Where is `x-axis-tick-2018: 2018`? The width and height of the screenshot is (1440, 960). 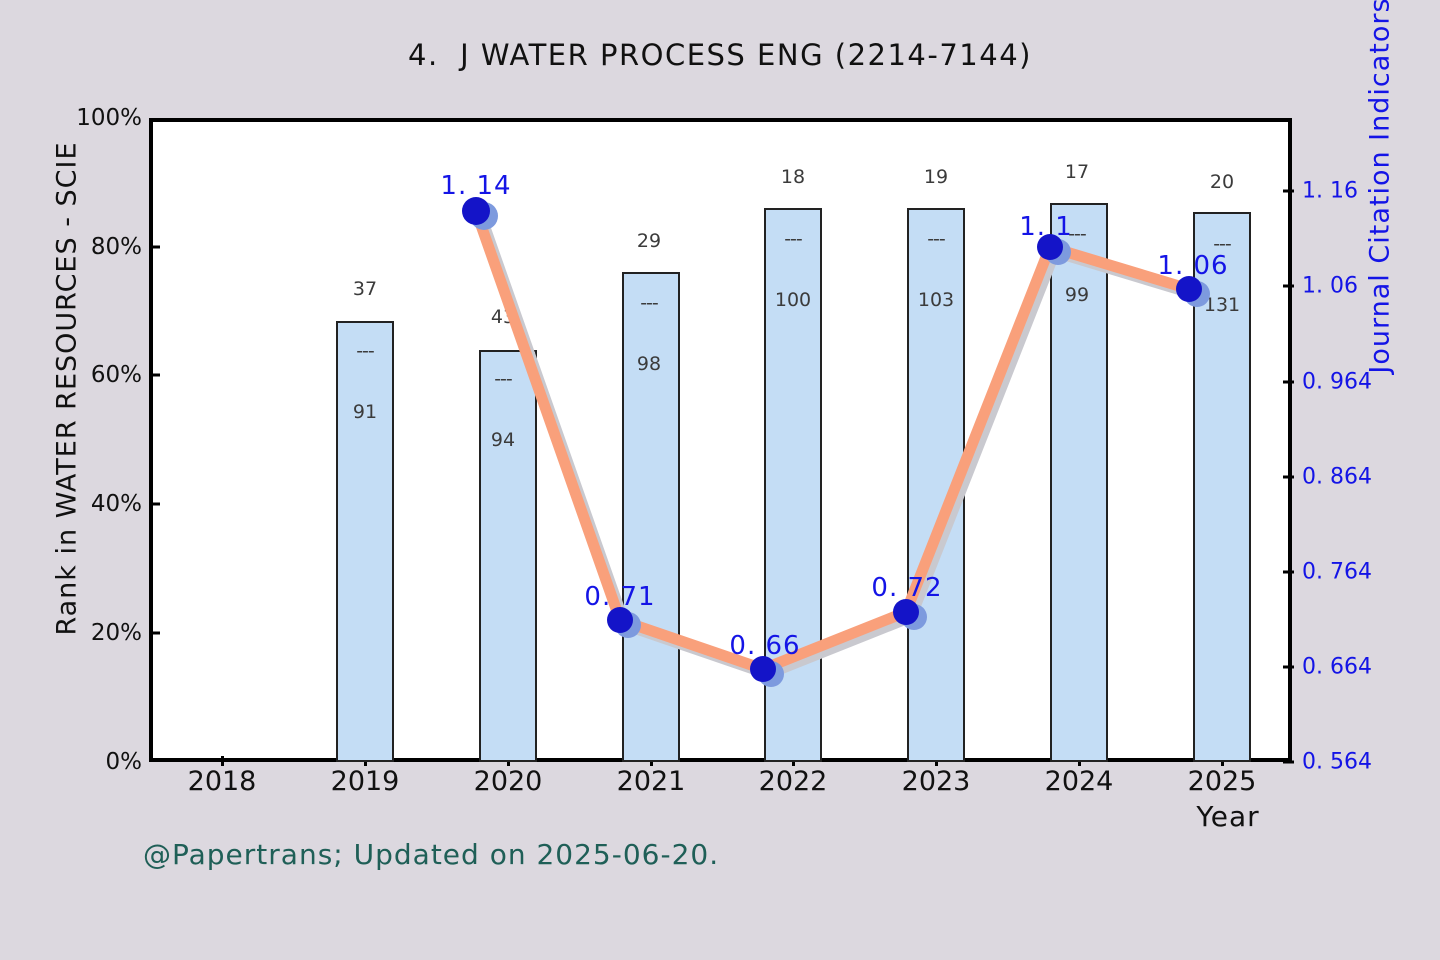 x-axis-tick-2018: 2018 is located at coordinates (222, 781).